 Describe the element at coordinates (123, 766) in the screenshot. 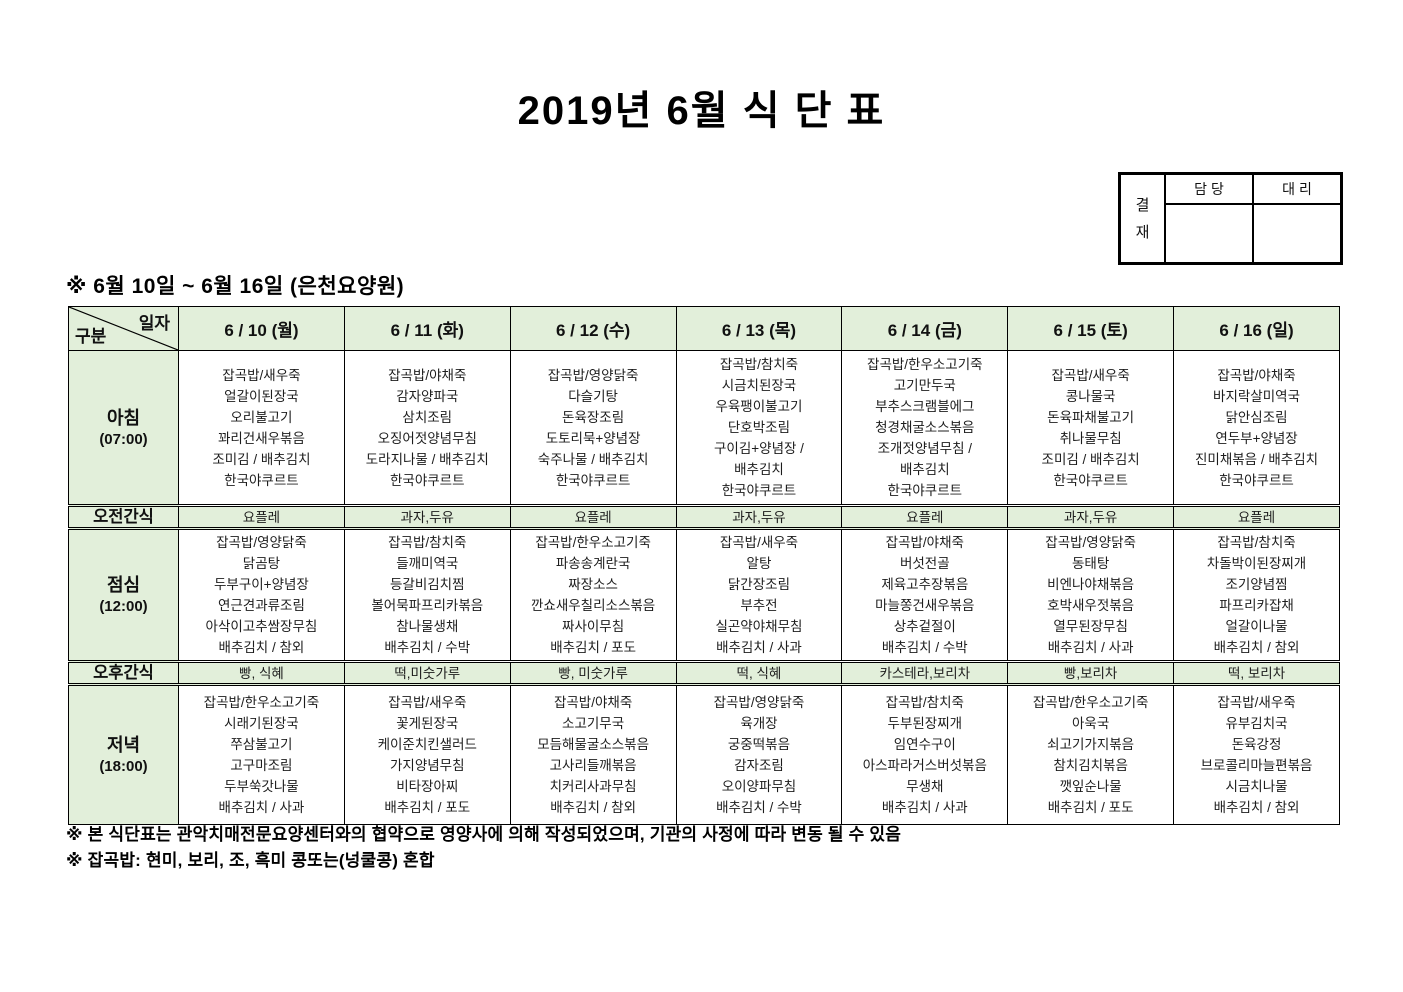

I see `row-label-time: (18:00)` at that location.